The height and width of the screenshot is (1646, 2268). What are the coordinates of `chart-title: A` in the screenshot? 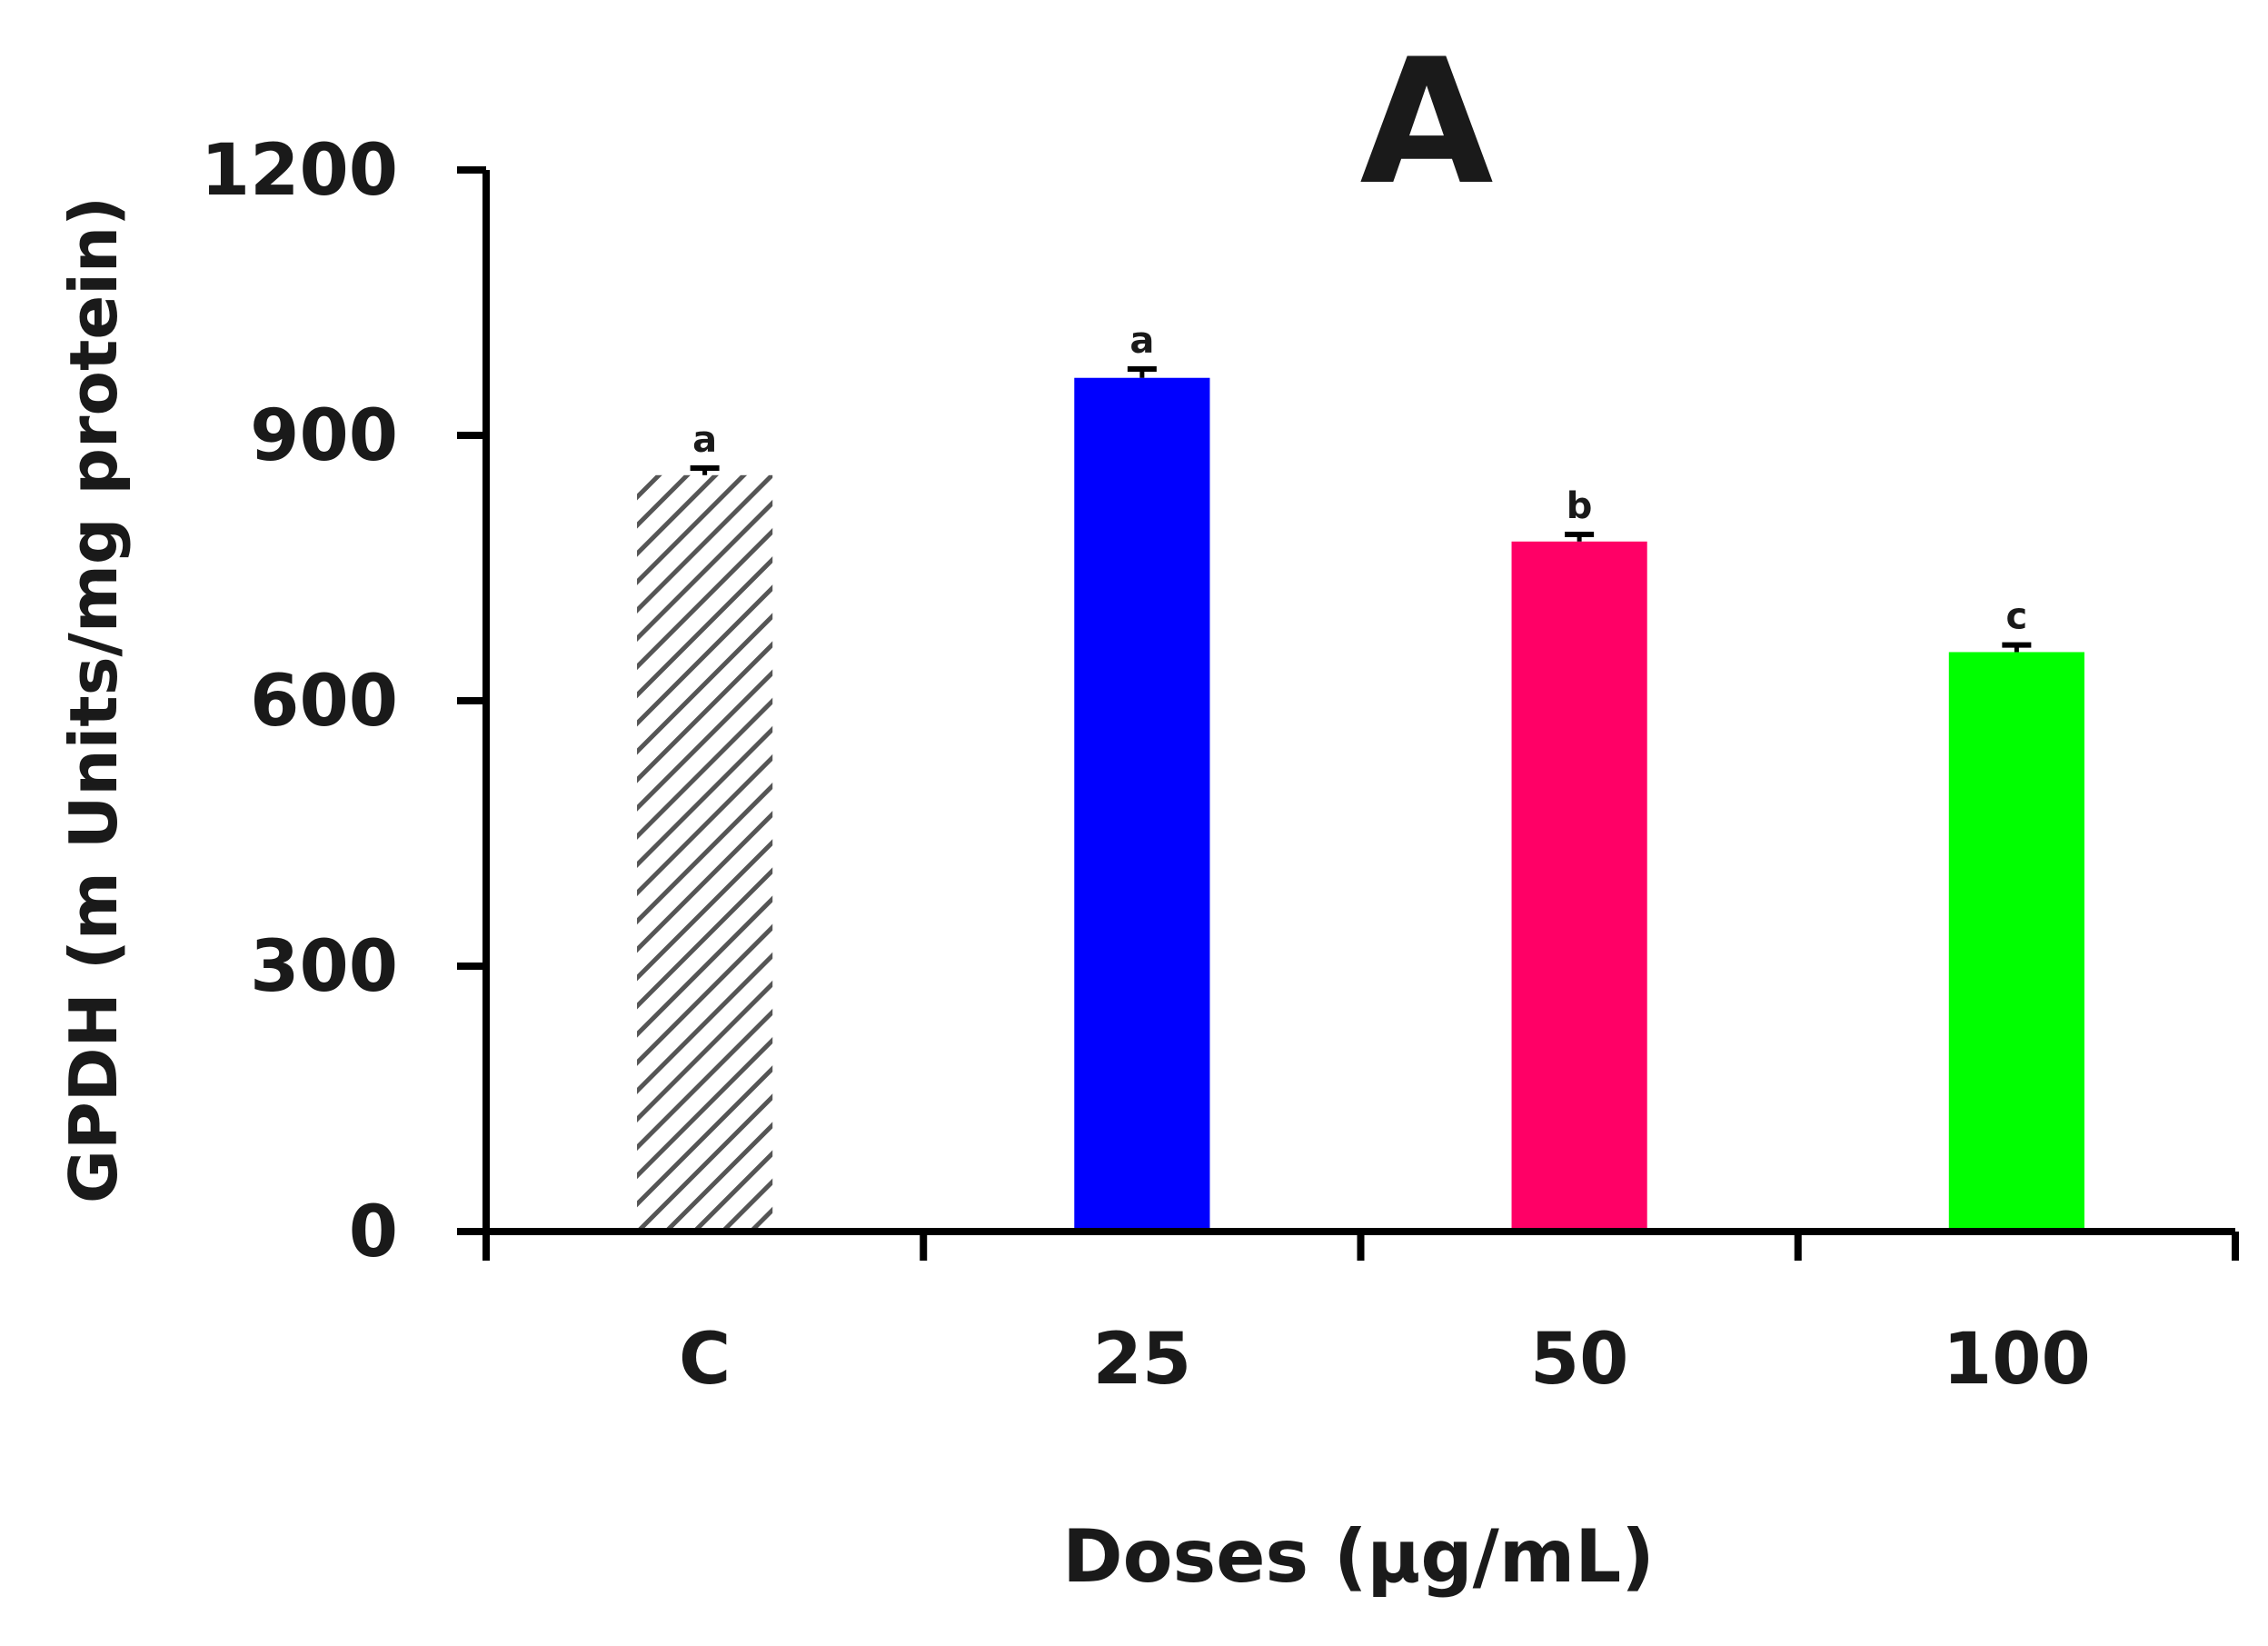 It's located at (1426, 122).